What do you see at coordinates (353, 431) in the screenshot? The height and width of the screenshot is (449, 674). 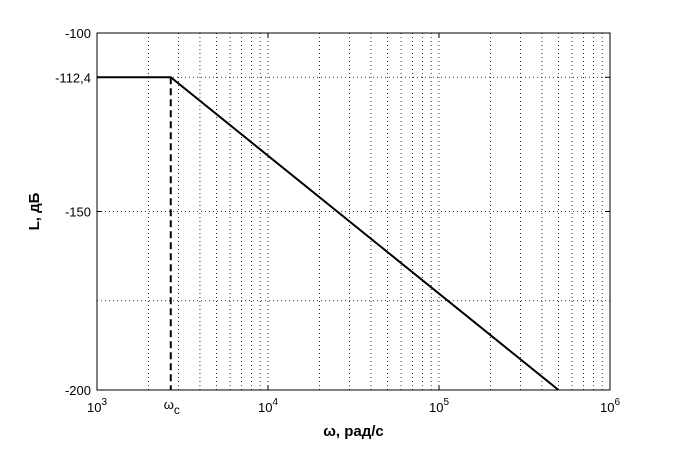 I see `x-axis-label: ω, рад/с` at bounding box center [353, 431].